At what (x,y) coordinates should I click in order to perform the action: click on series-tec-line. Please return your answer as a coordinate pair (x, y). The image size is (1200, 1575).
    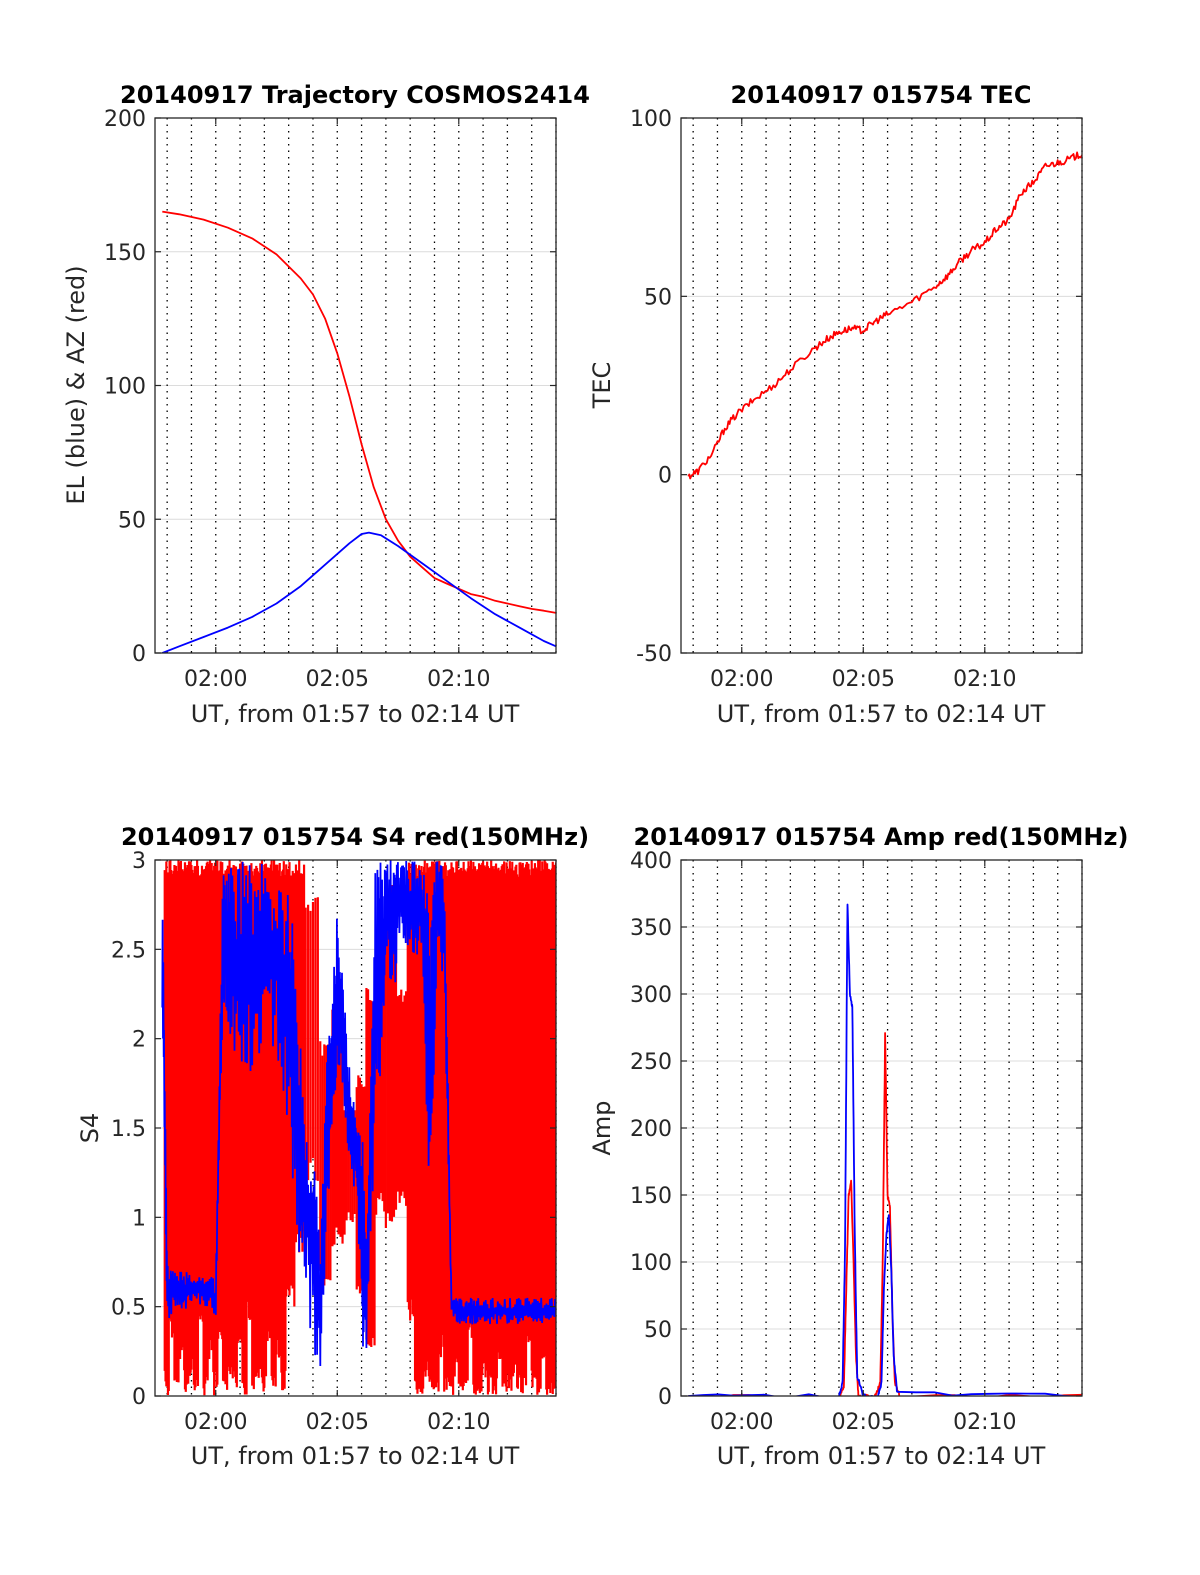
    Looking at the image, I should click on (884, 315).